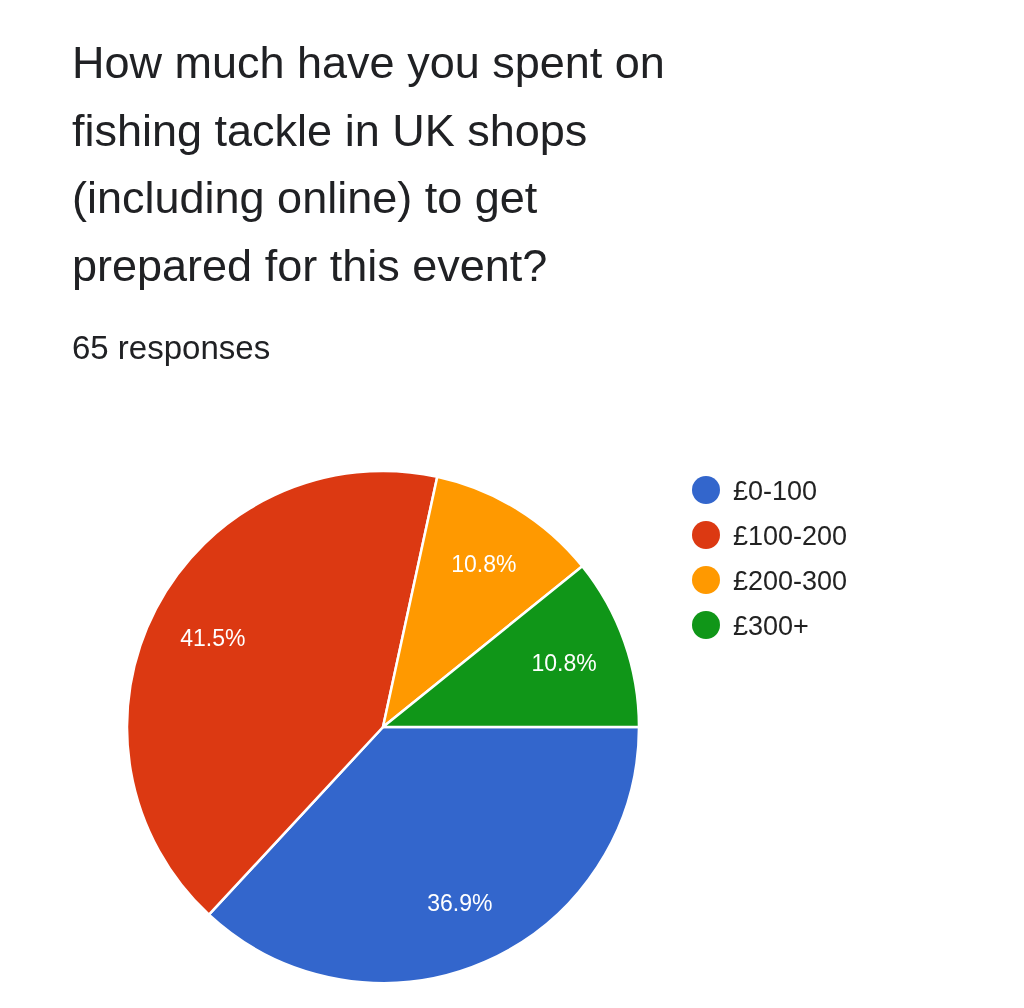 This screenshot has width=1024, height=1008. Describe the element at coordinates (368, 164) in the screenshot. I see `chart-title: How much have you spent on fishing tackle in UK shops (including online) to get prepared for this event?` at that location.